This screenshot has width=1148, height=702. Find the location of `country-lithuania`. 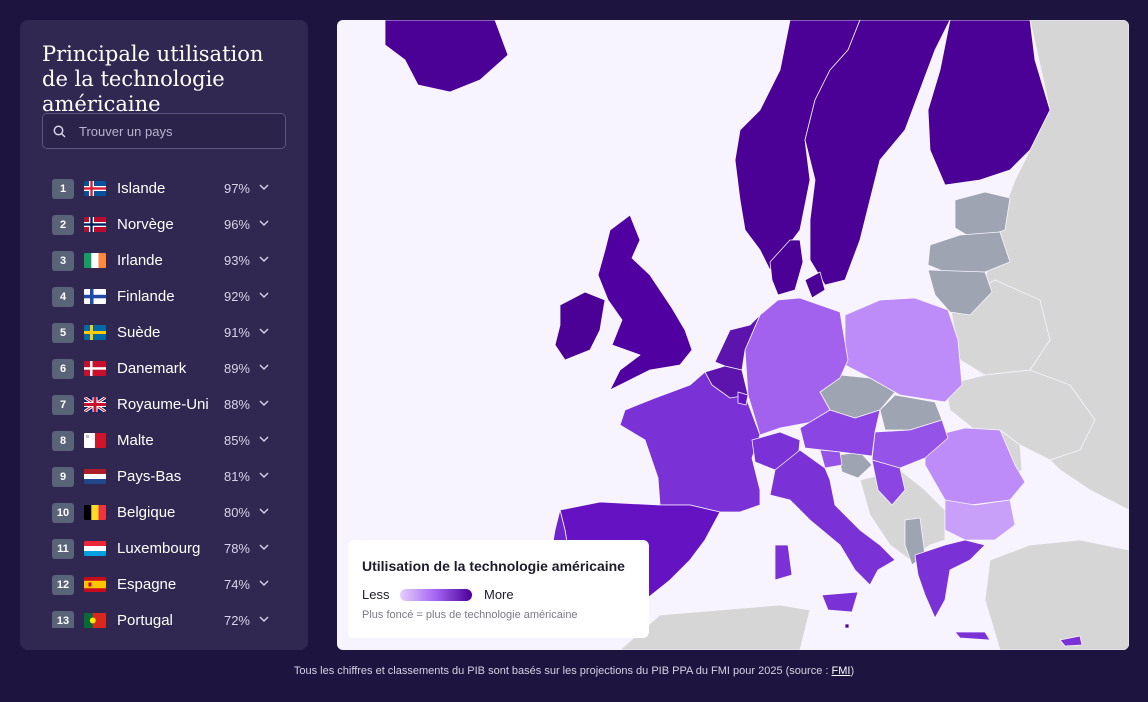

country-lithuania is located at coordinates (960, 292).